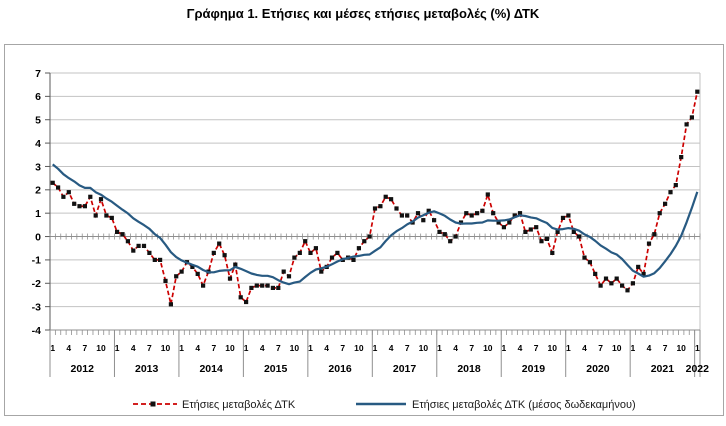 Image resolution: width=726 pixels, height=426 pixels. What do you see at coordinates (598, 369) in the screenshot?
I see `svg-text: 2020` at bounding box center [598, 369].